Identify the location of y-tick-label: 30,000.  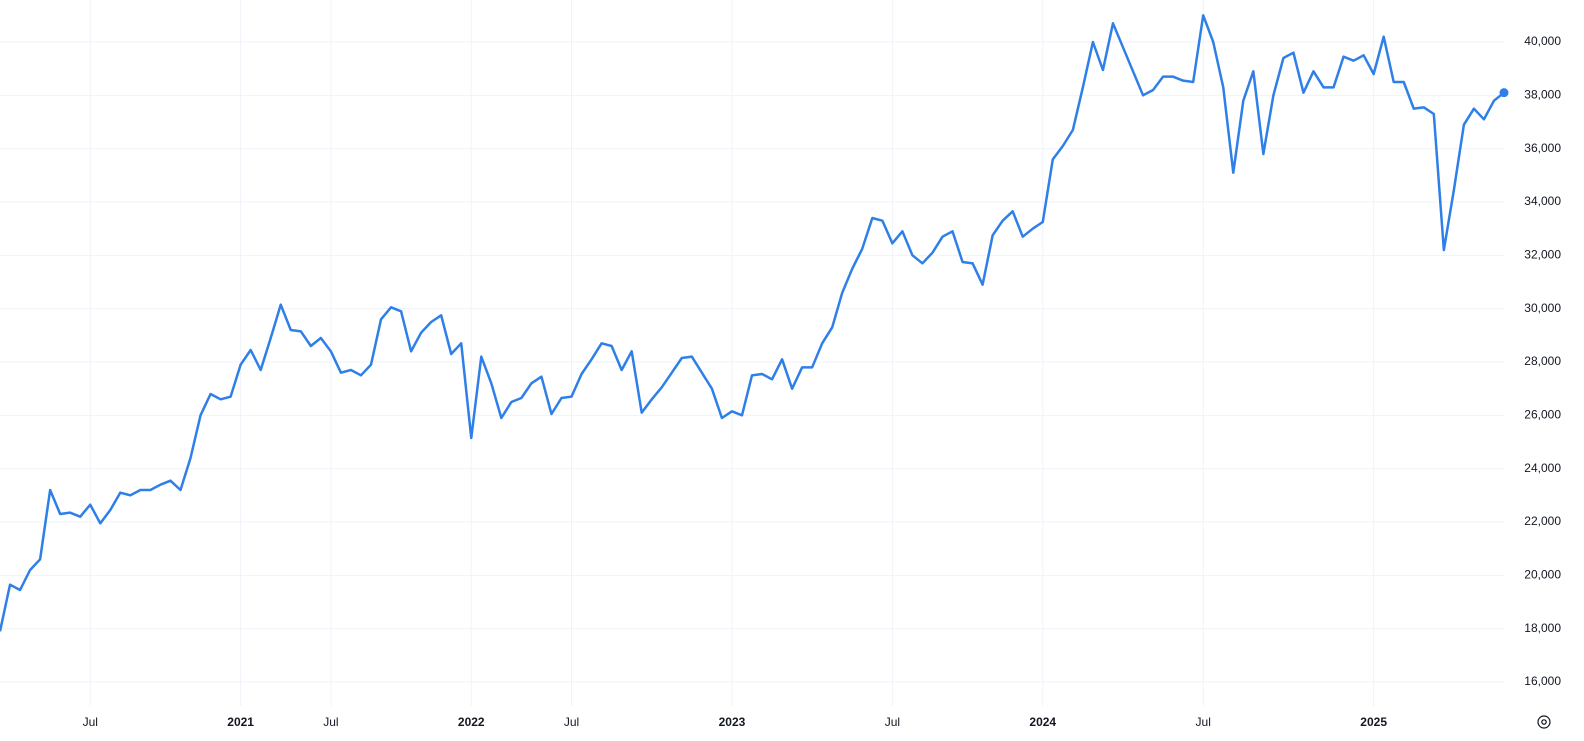
(1542, 308).